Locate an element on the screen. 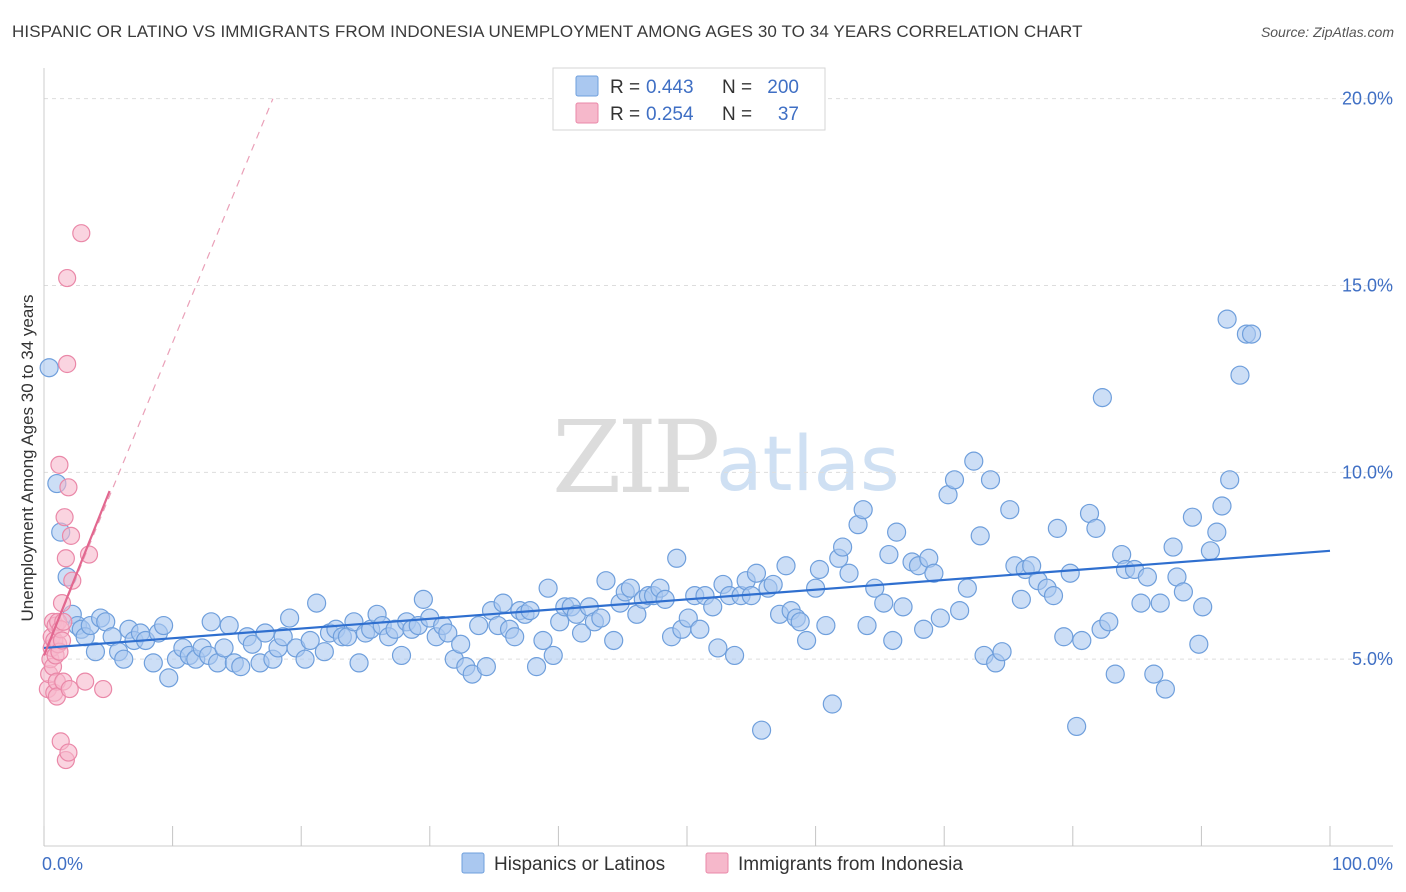  trendline-indonesia is located at coordinates (76, 573).